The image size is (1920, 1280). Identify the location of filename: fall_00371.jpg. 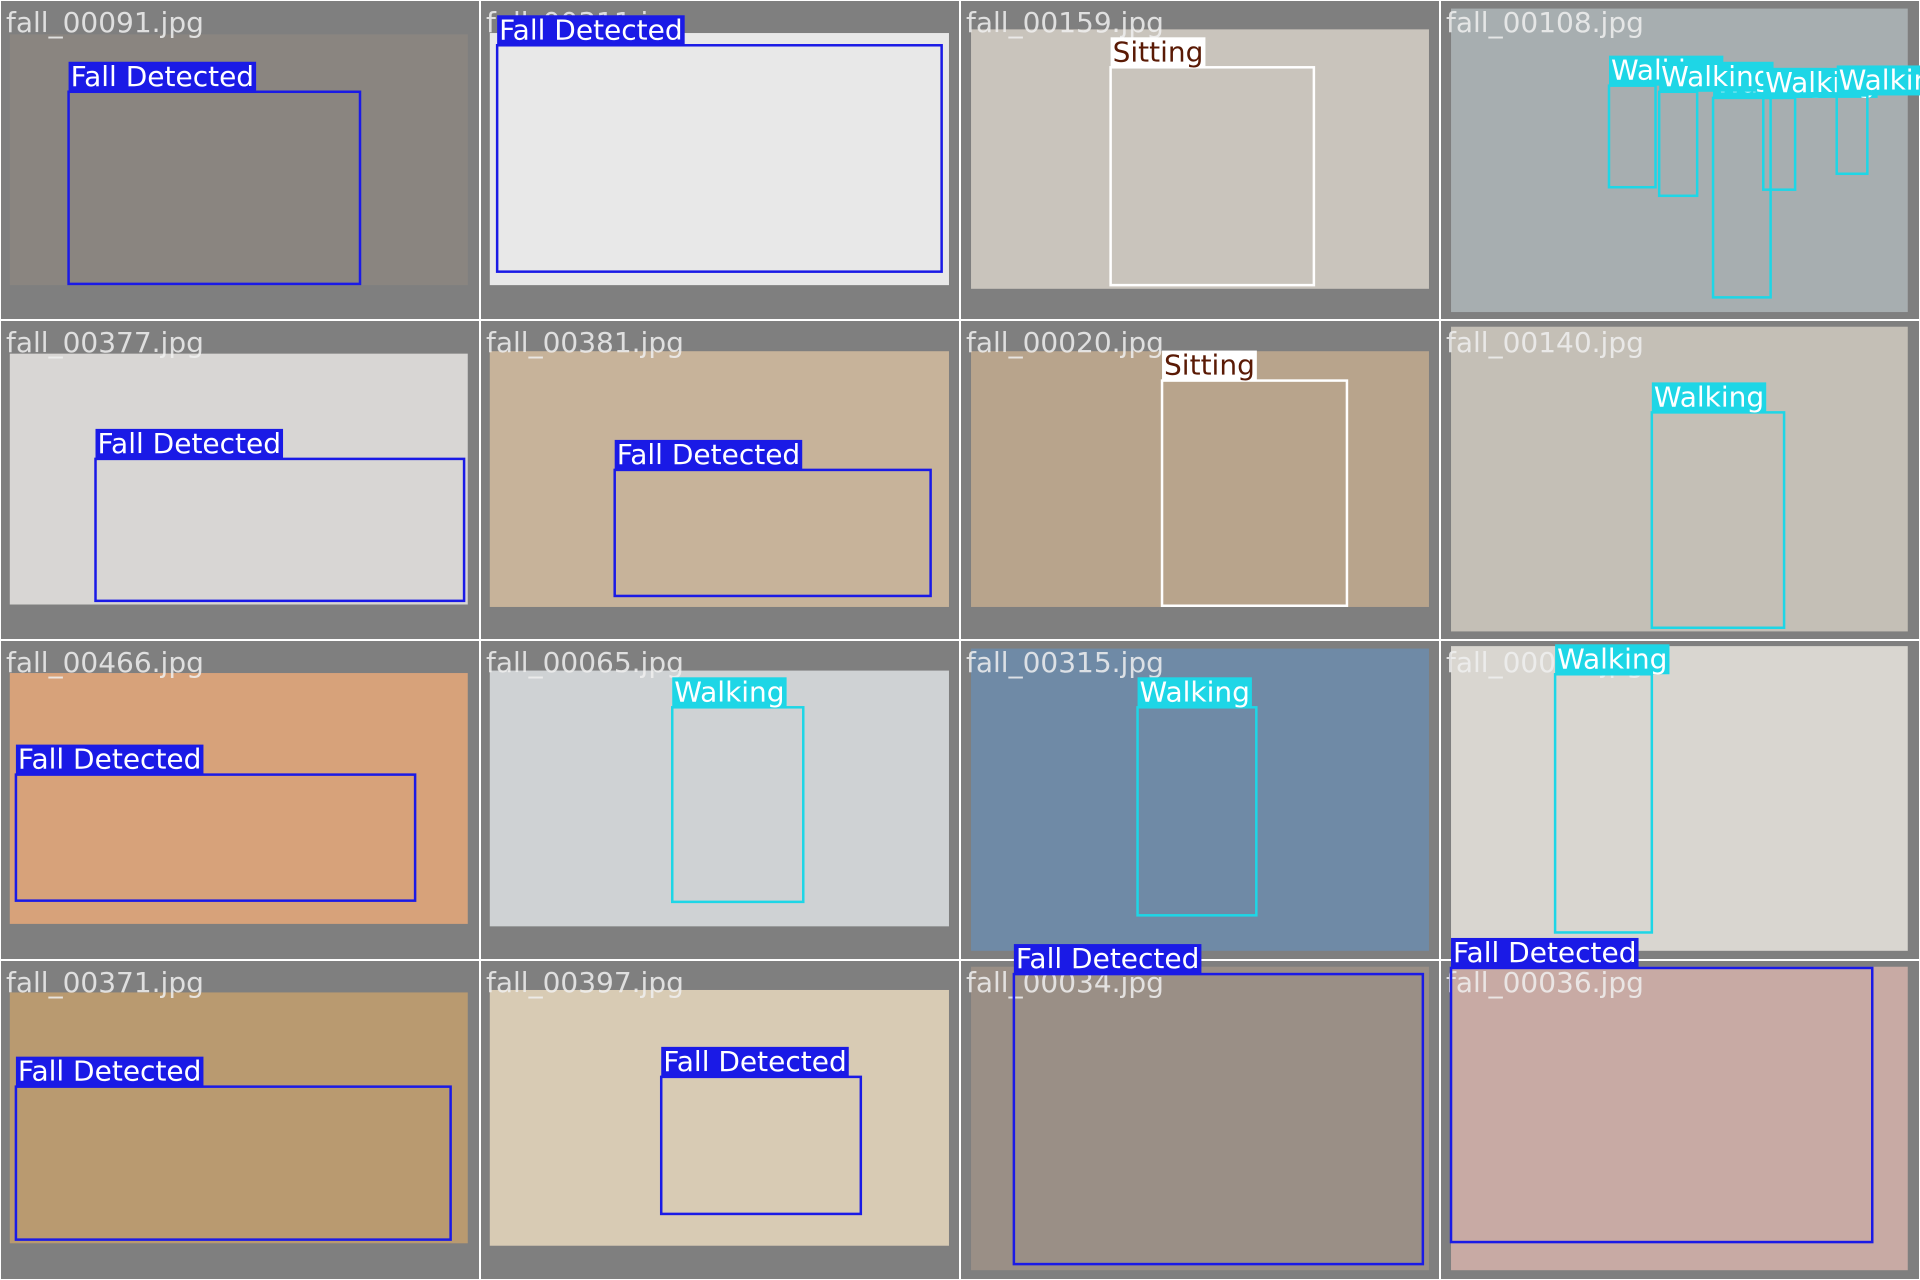
(105, 982).